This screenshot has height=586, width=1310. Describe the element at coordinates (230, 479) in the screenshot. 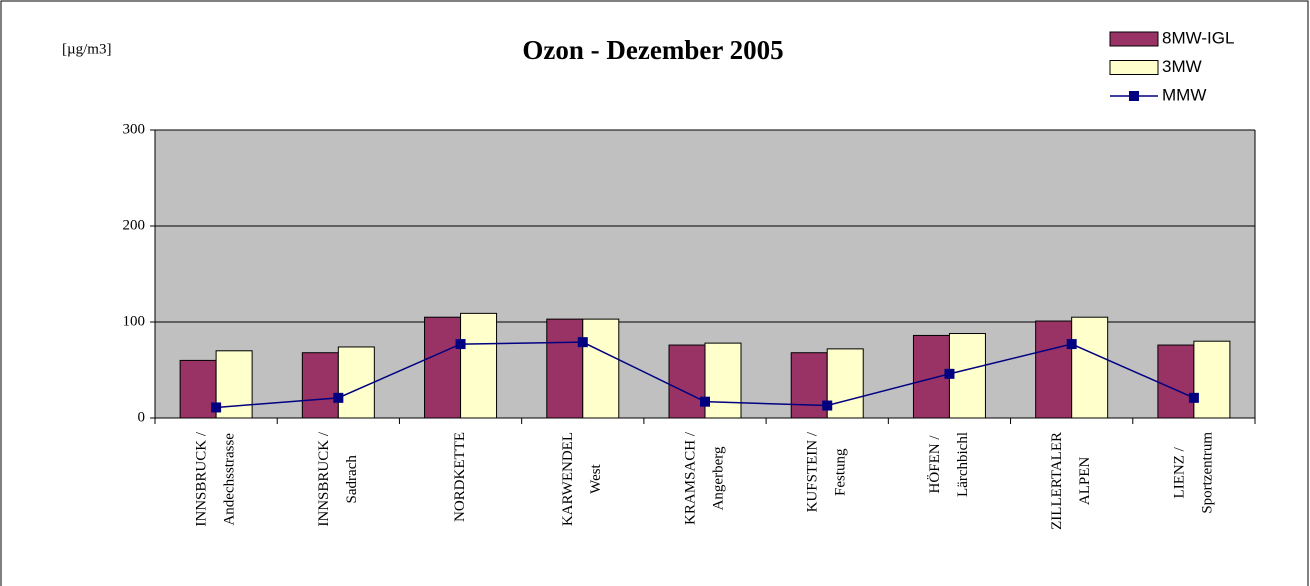

I see `x-tick-label: Andechsstrasse` at that location.